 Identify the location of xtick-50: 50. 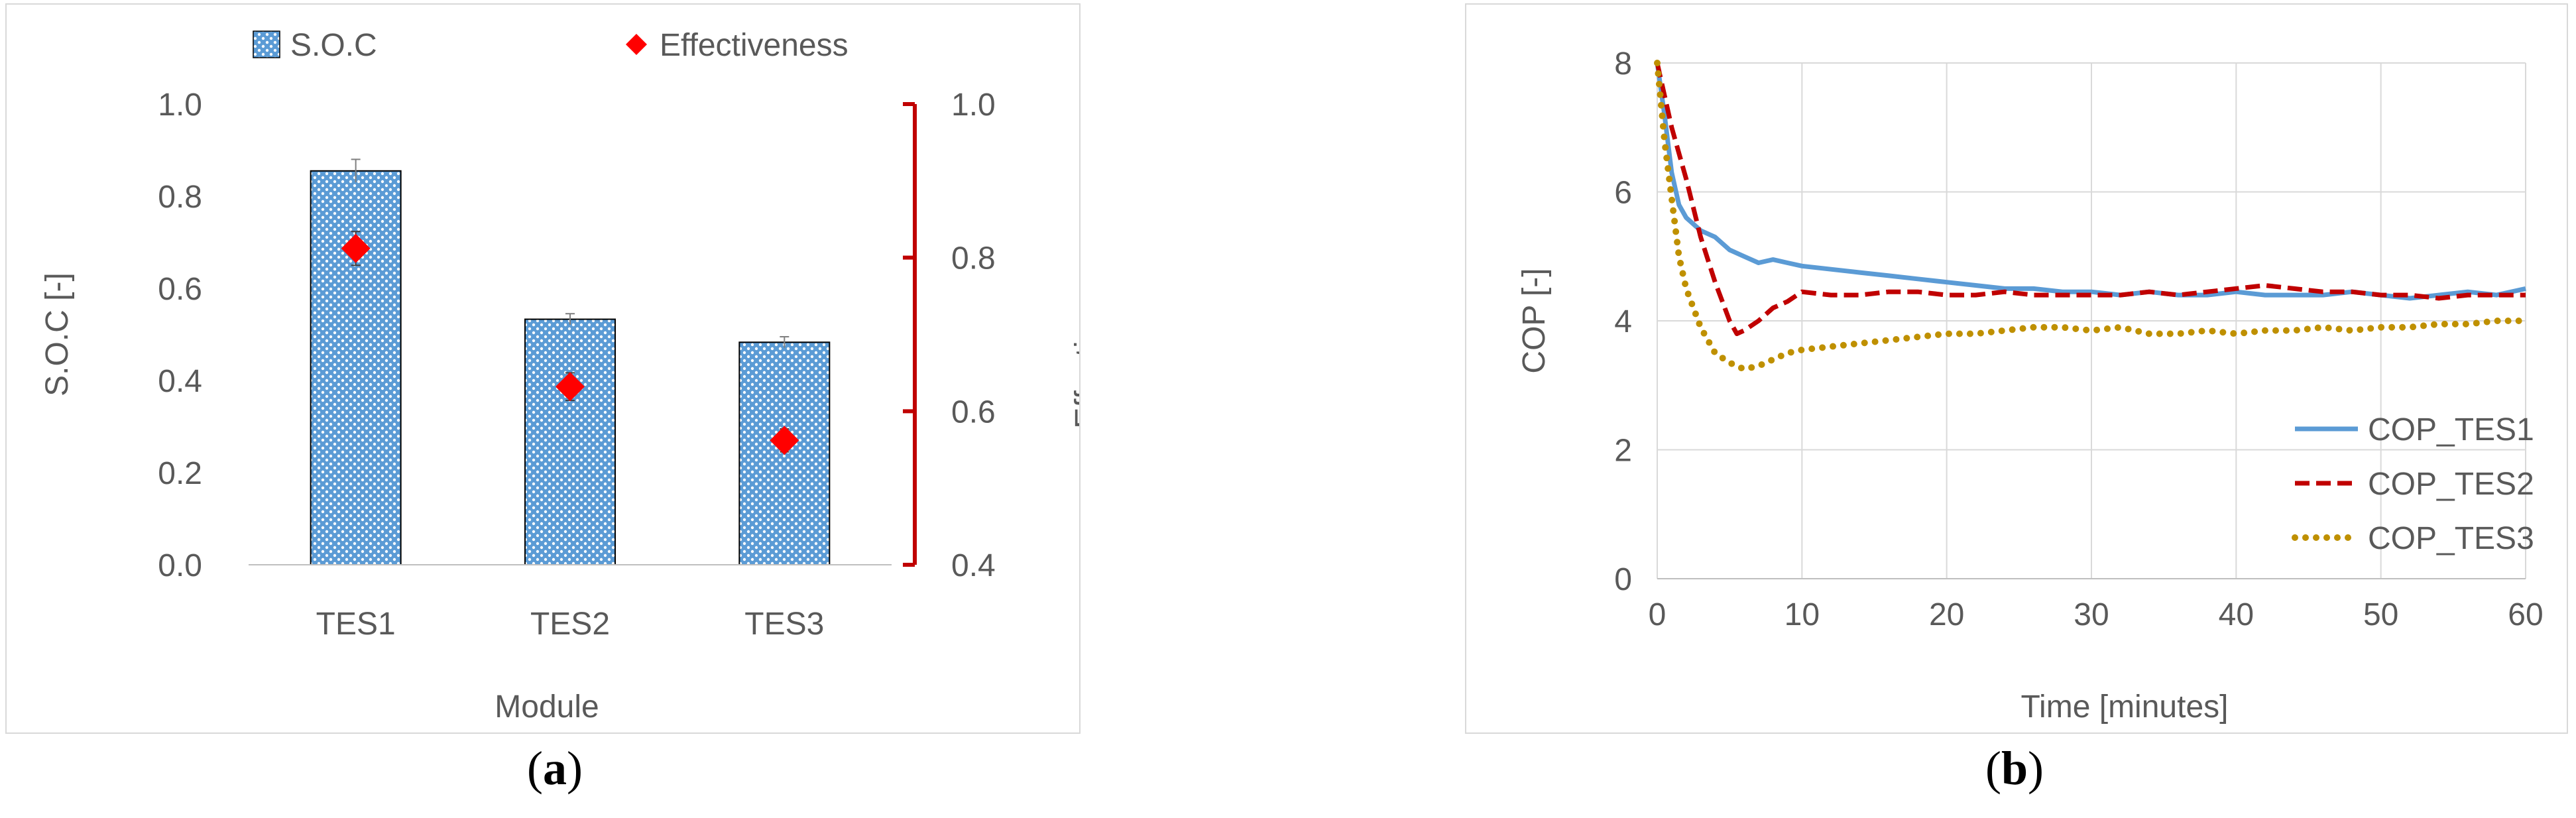
(2380, 614).